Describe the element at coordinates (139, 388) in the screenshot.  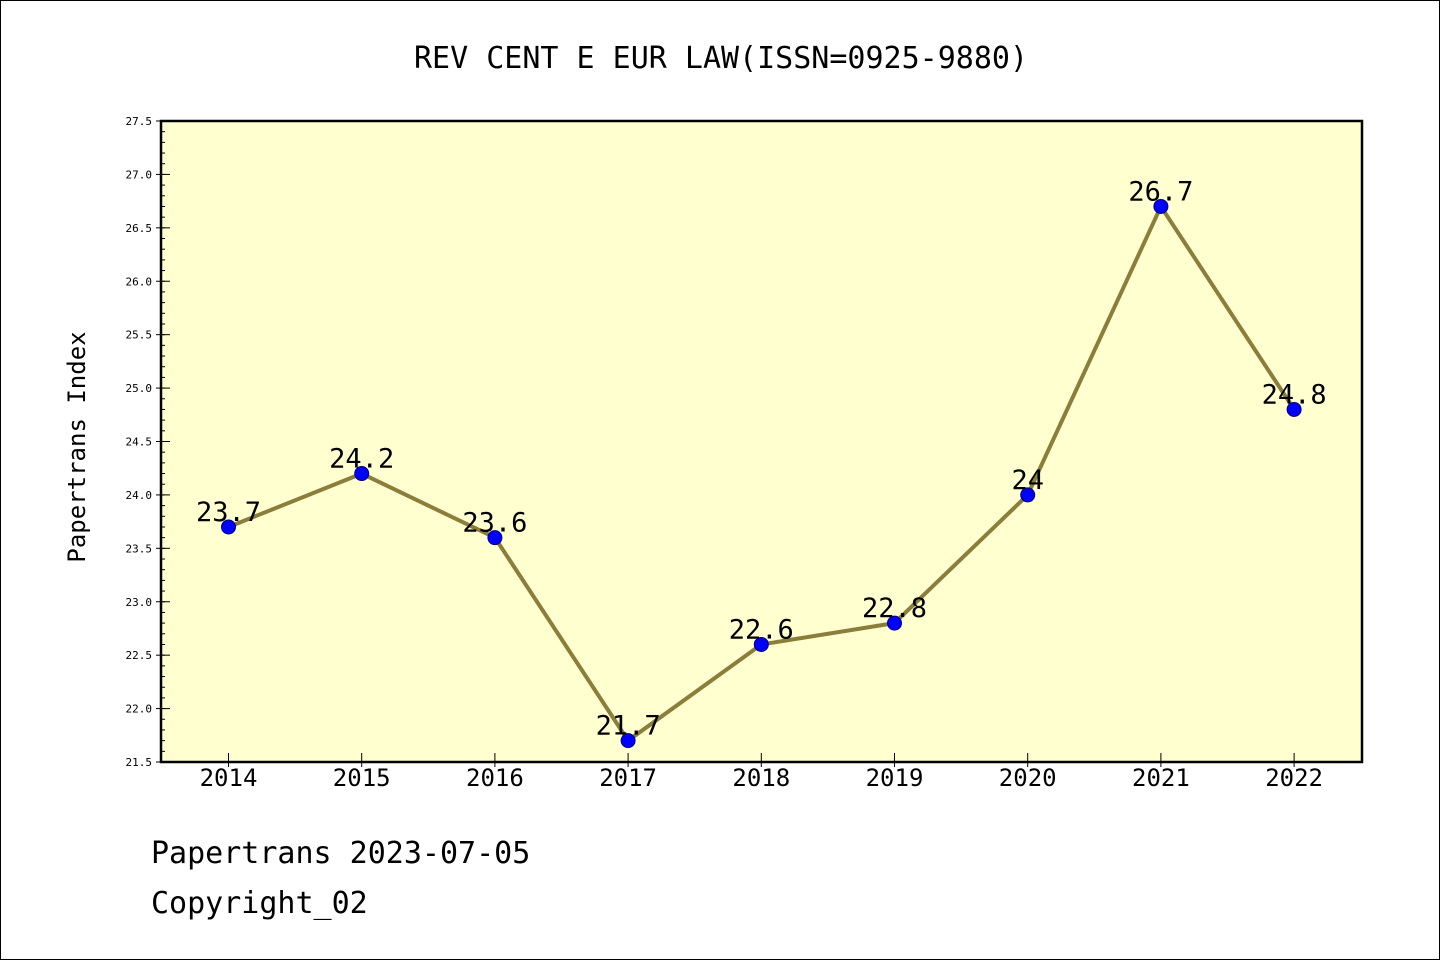
I see `y-tick-label: 25.0` at that location.